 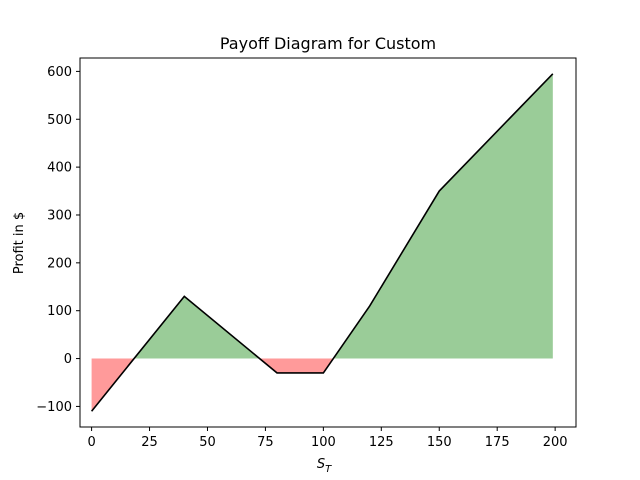 What do you see at coordinates (381, 442) in the screenshot?
I see `x-tick-label: 125` at bounding box center [381, 442].